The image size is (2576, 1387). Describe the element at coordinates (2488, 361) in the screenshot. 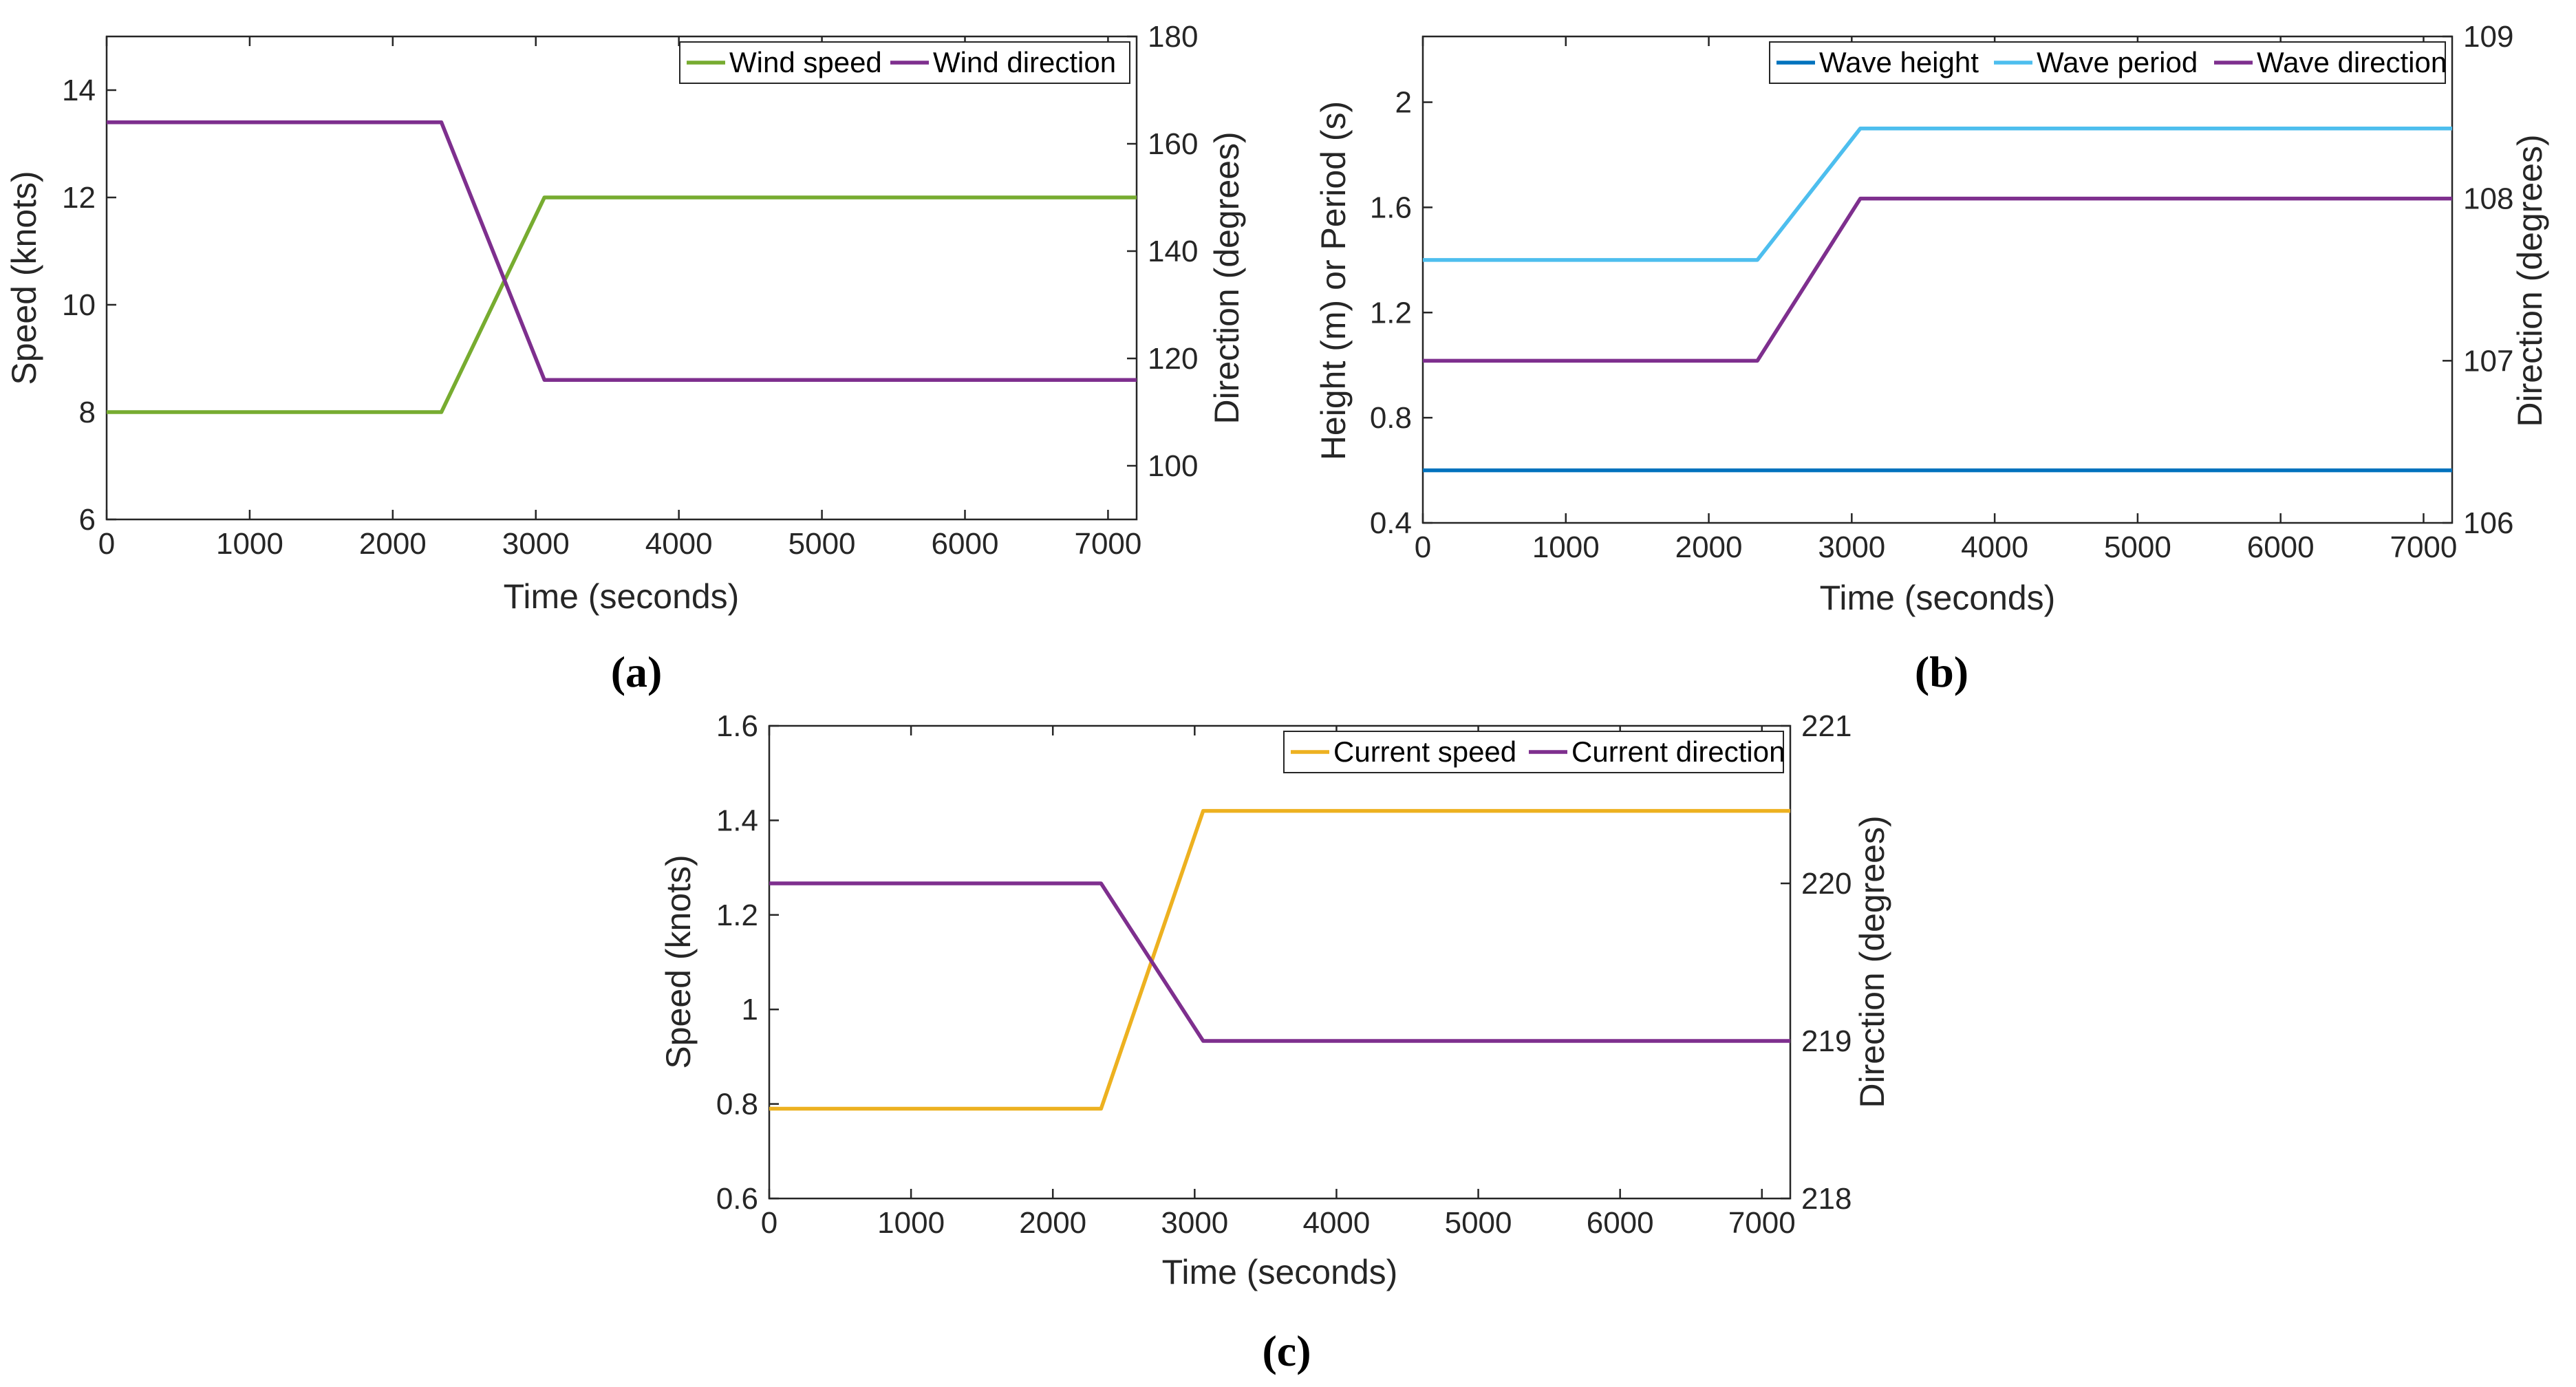

I see `y-tick-label-right: 107` at that location.